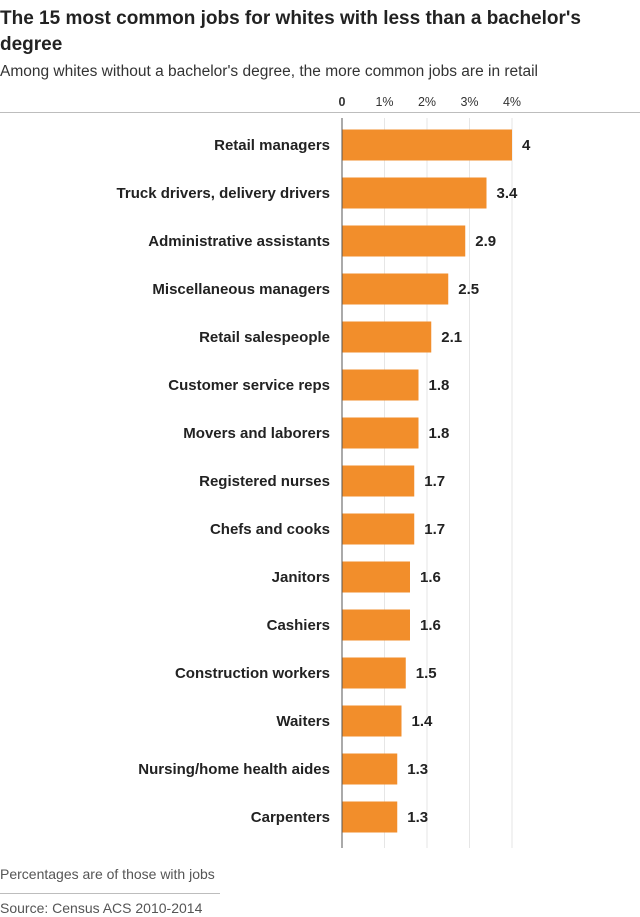  Describe the element at coordinates (264, 337) in the screenshot. I see `category-label: Retail salespeople` at that location.